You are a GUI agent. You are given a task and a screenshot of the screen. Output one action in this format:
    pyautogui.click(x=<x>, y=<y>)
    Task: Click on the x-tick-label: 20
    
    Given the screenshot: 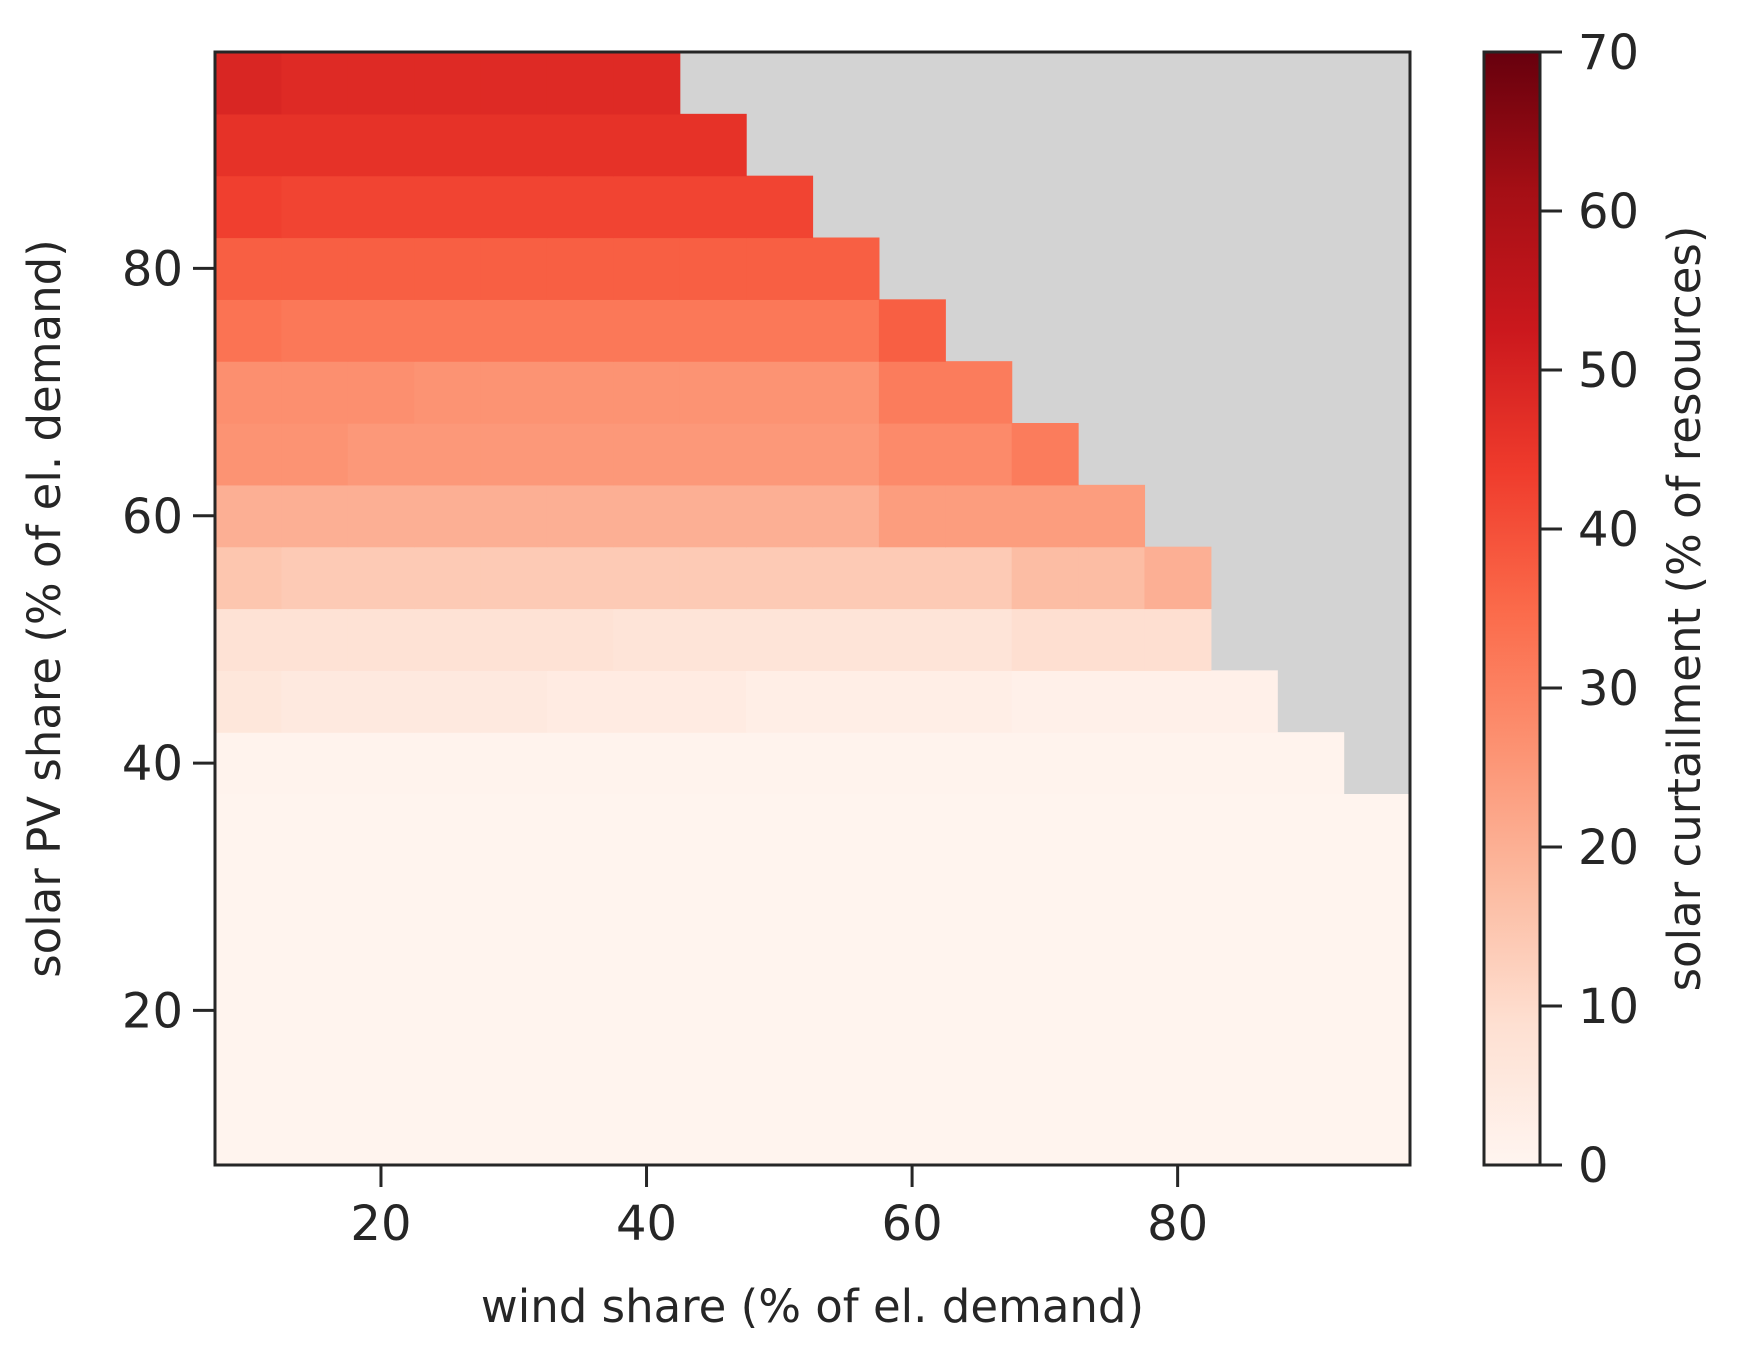 What is the action you would take?
    pyautogui.click(x=380, y=1224)
    